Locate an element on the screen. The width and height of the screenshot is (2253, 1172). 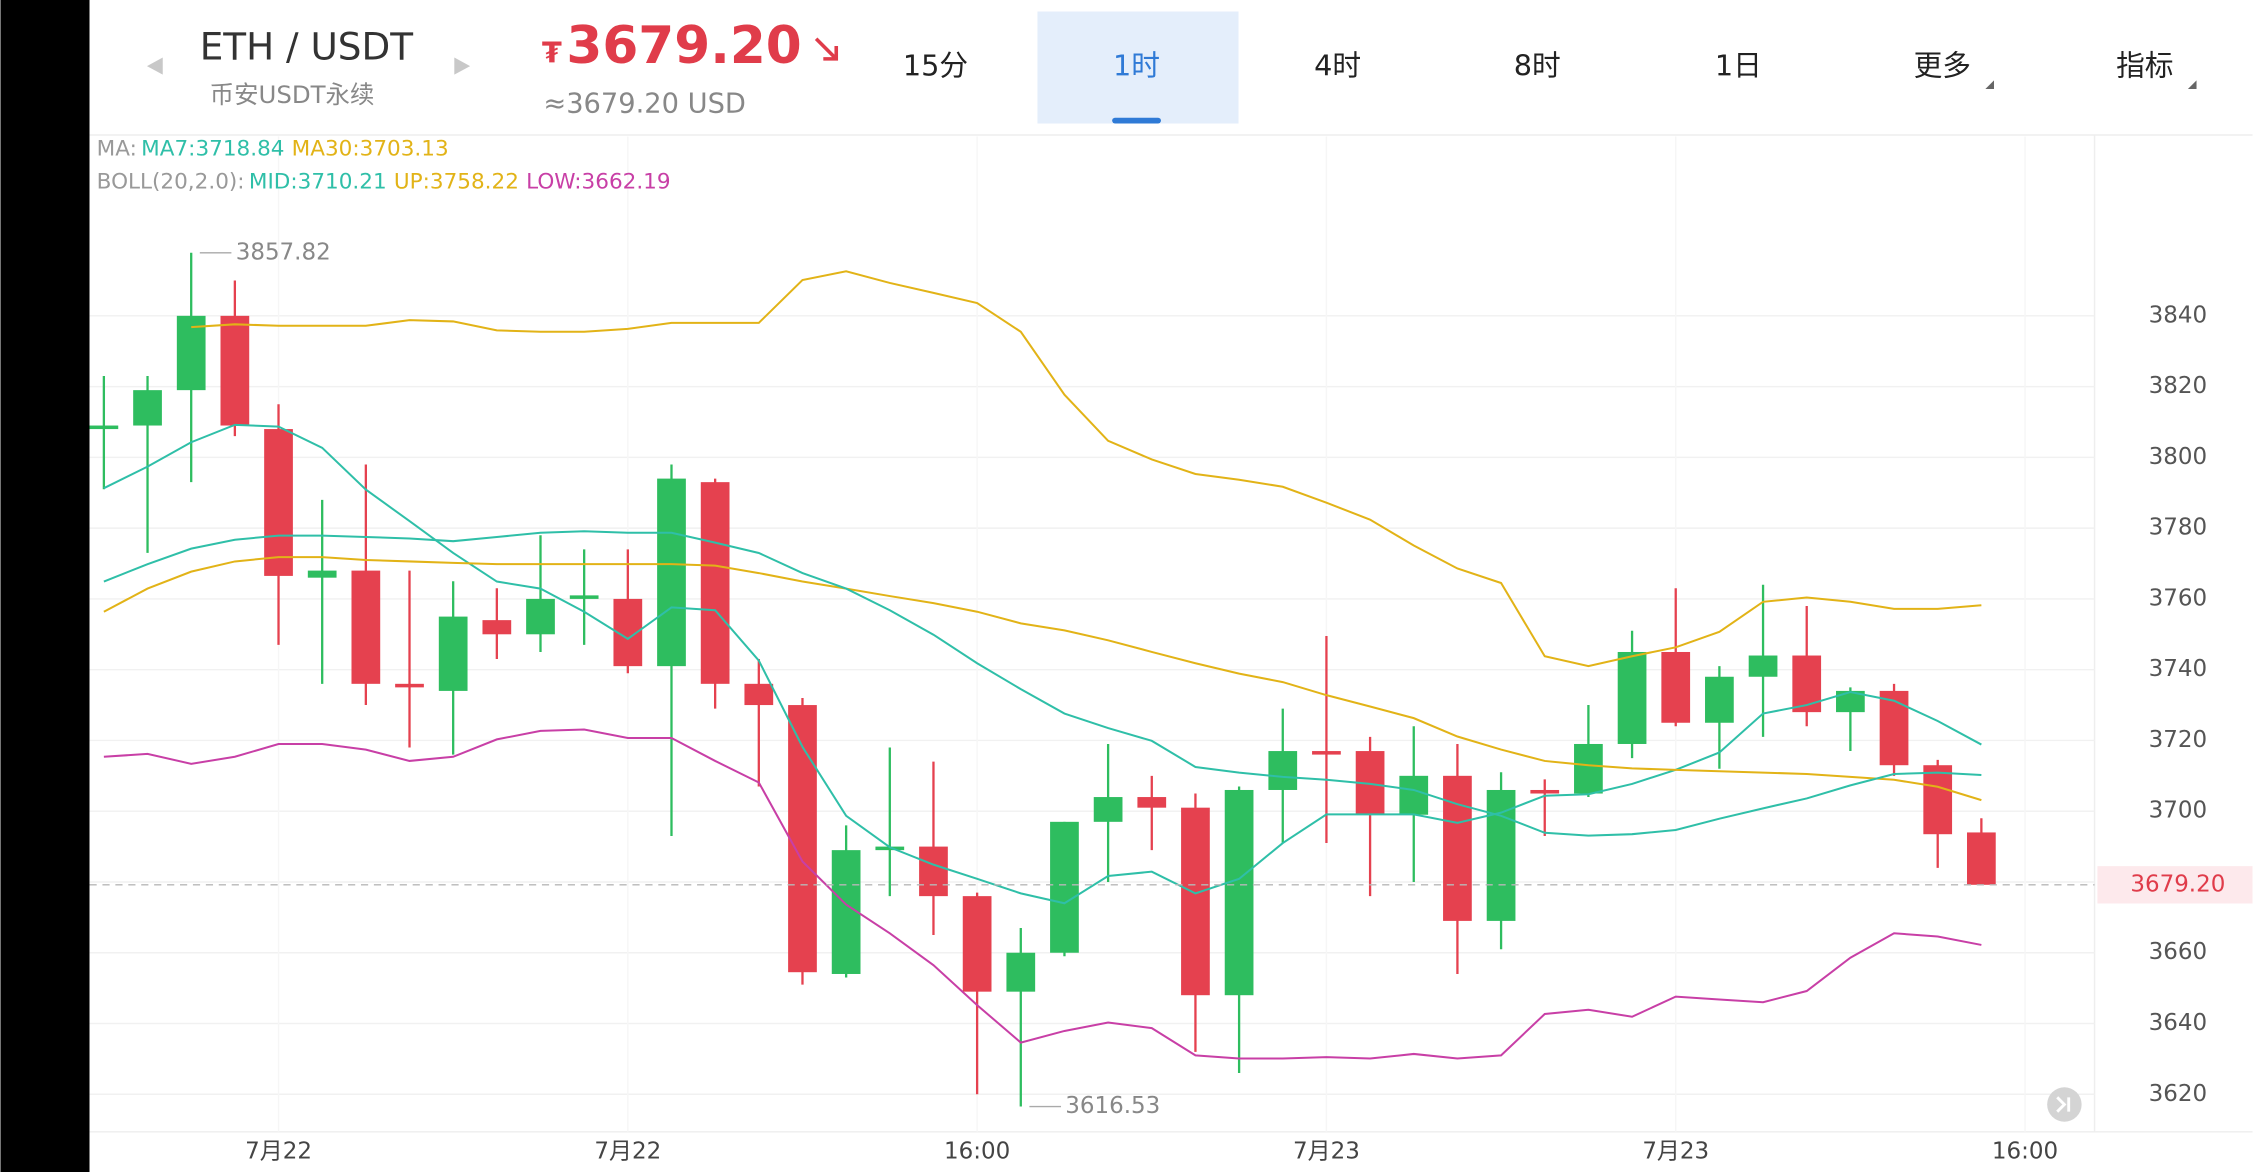
legend-item: UP:3758.22 is located at coordinates (456, 181).